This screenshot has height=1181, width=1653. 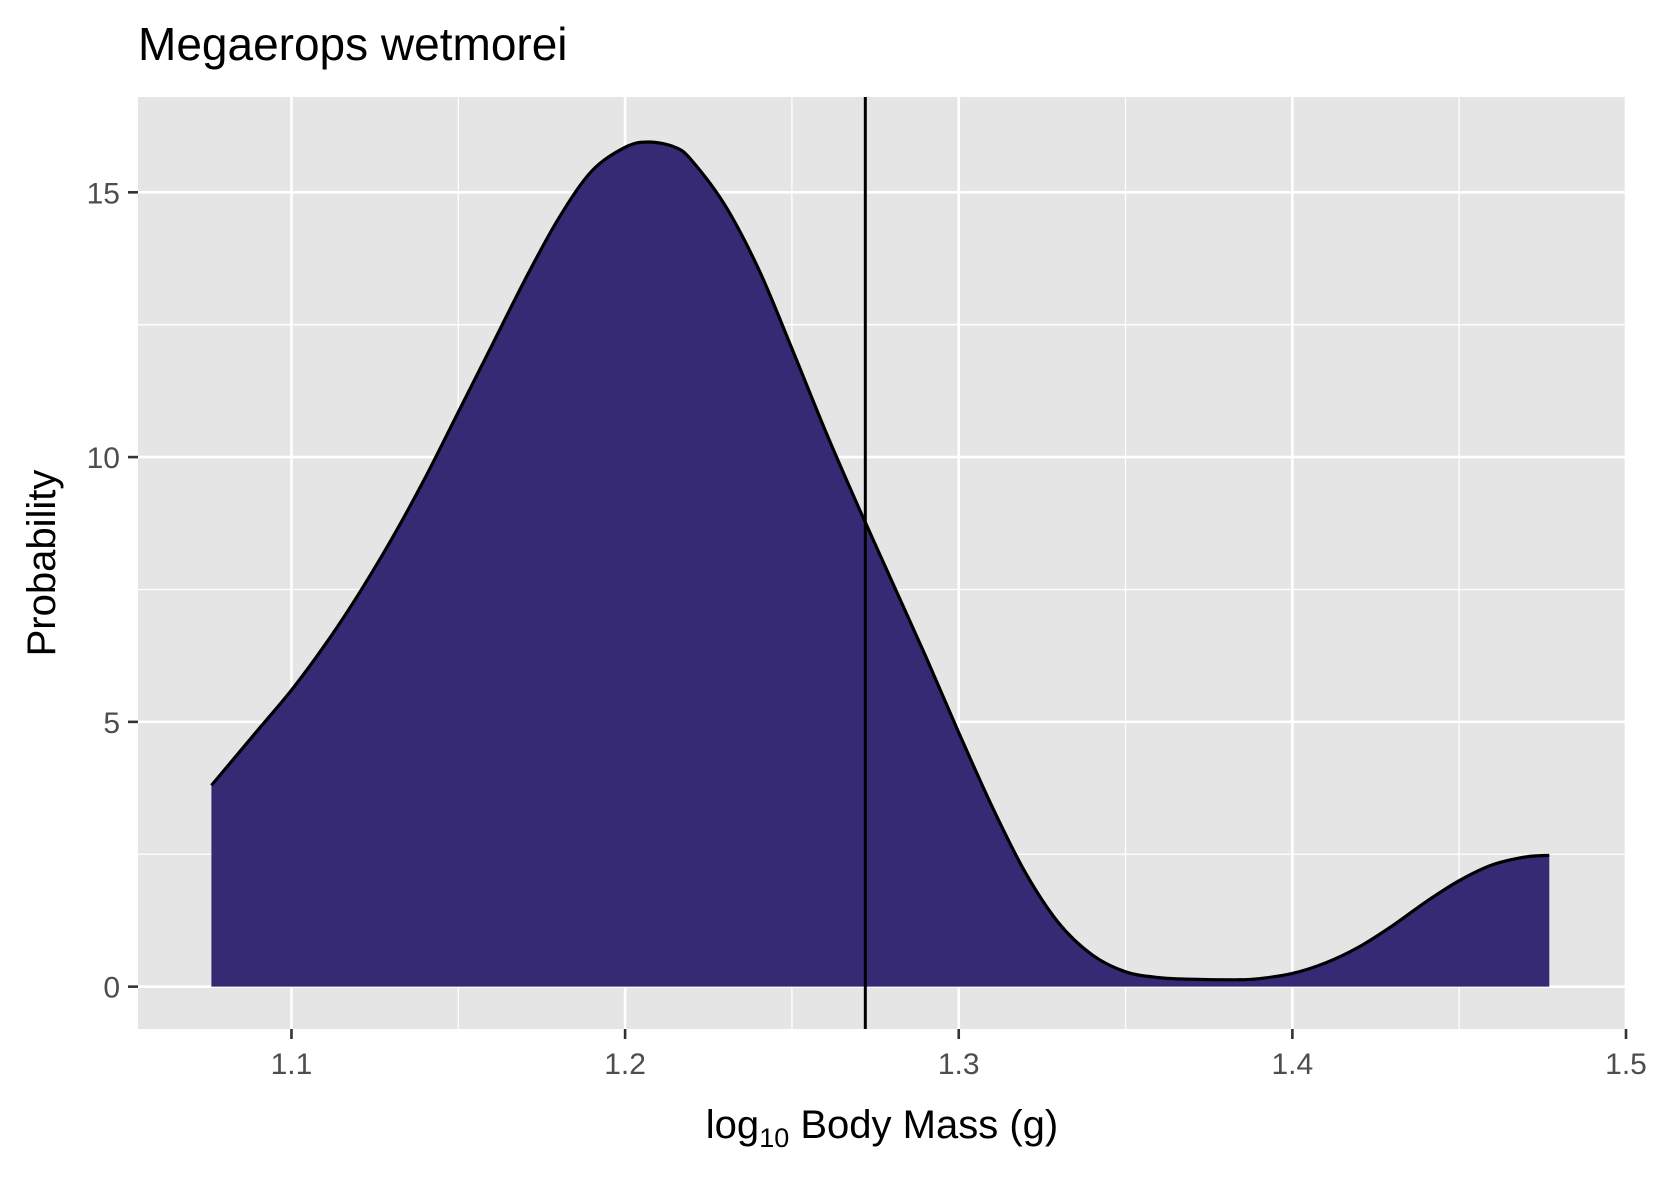 What do you see at coordinates (625, 1064) in the screenshot?
I see `x-tick-label: 1.2` at bounding box center [625, 1064].